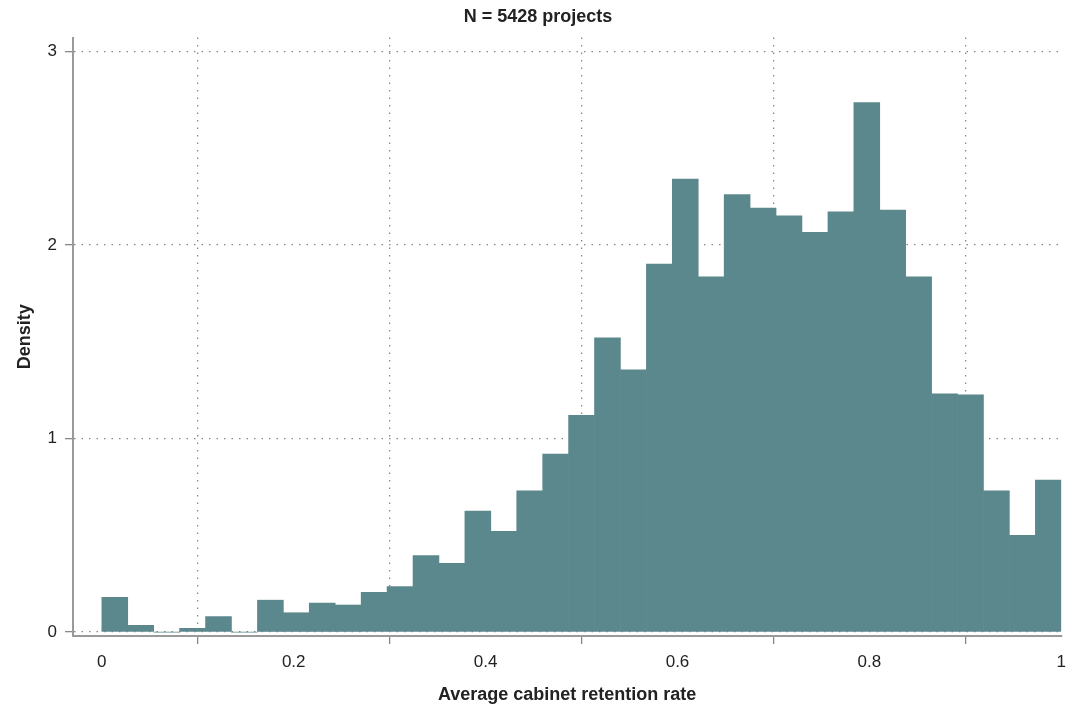  What do you see at coordinates (869, 661) in the screenshot?
I see `x-tick-label: 0.8` at bounding box center [869, 661].